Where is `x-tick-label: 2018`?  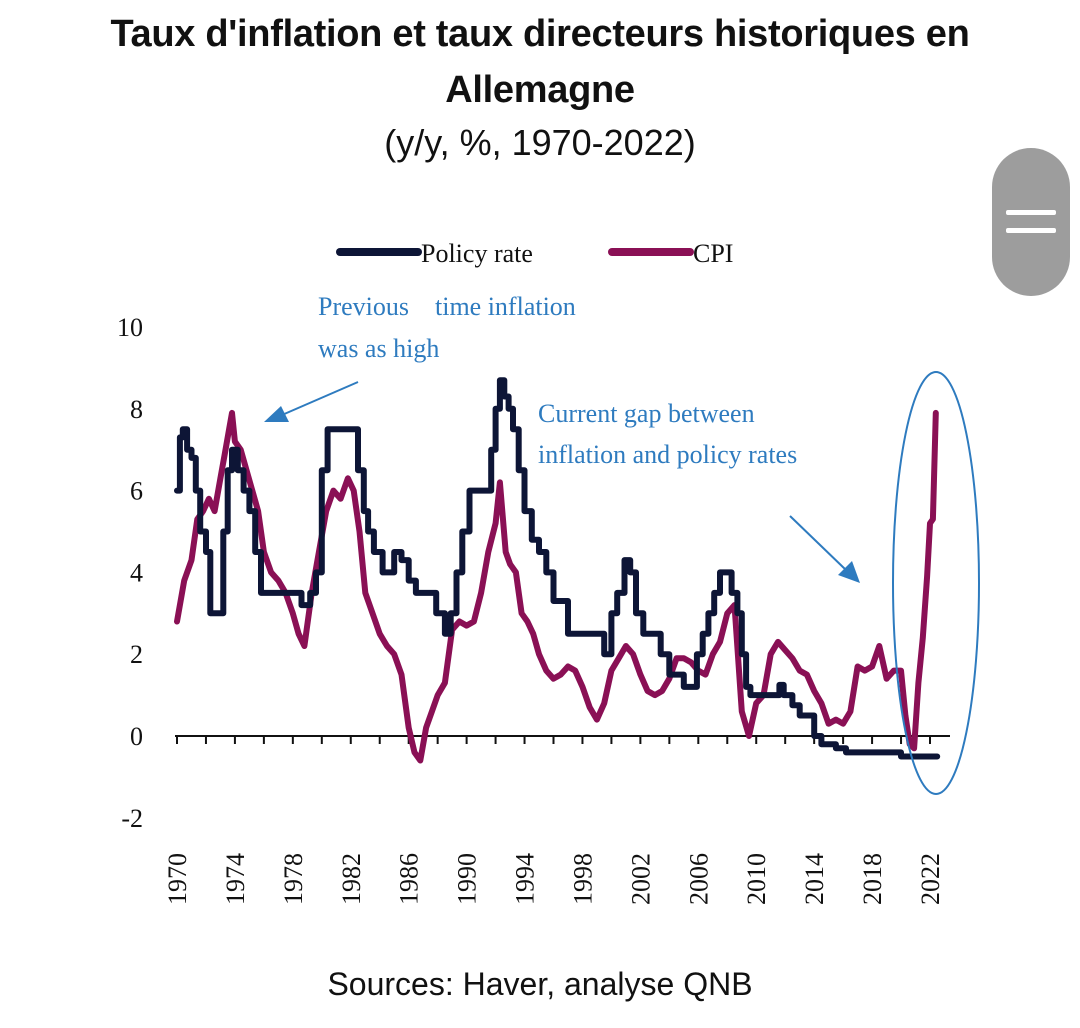 x-tick-label: 2018 is located at coordinates (872, 879).